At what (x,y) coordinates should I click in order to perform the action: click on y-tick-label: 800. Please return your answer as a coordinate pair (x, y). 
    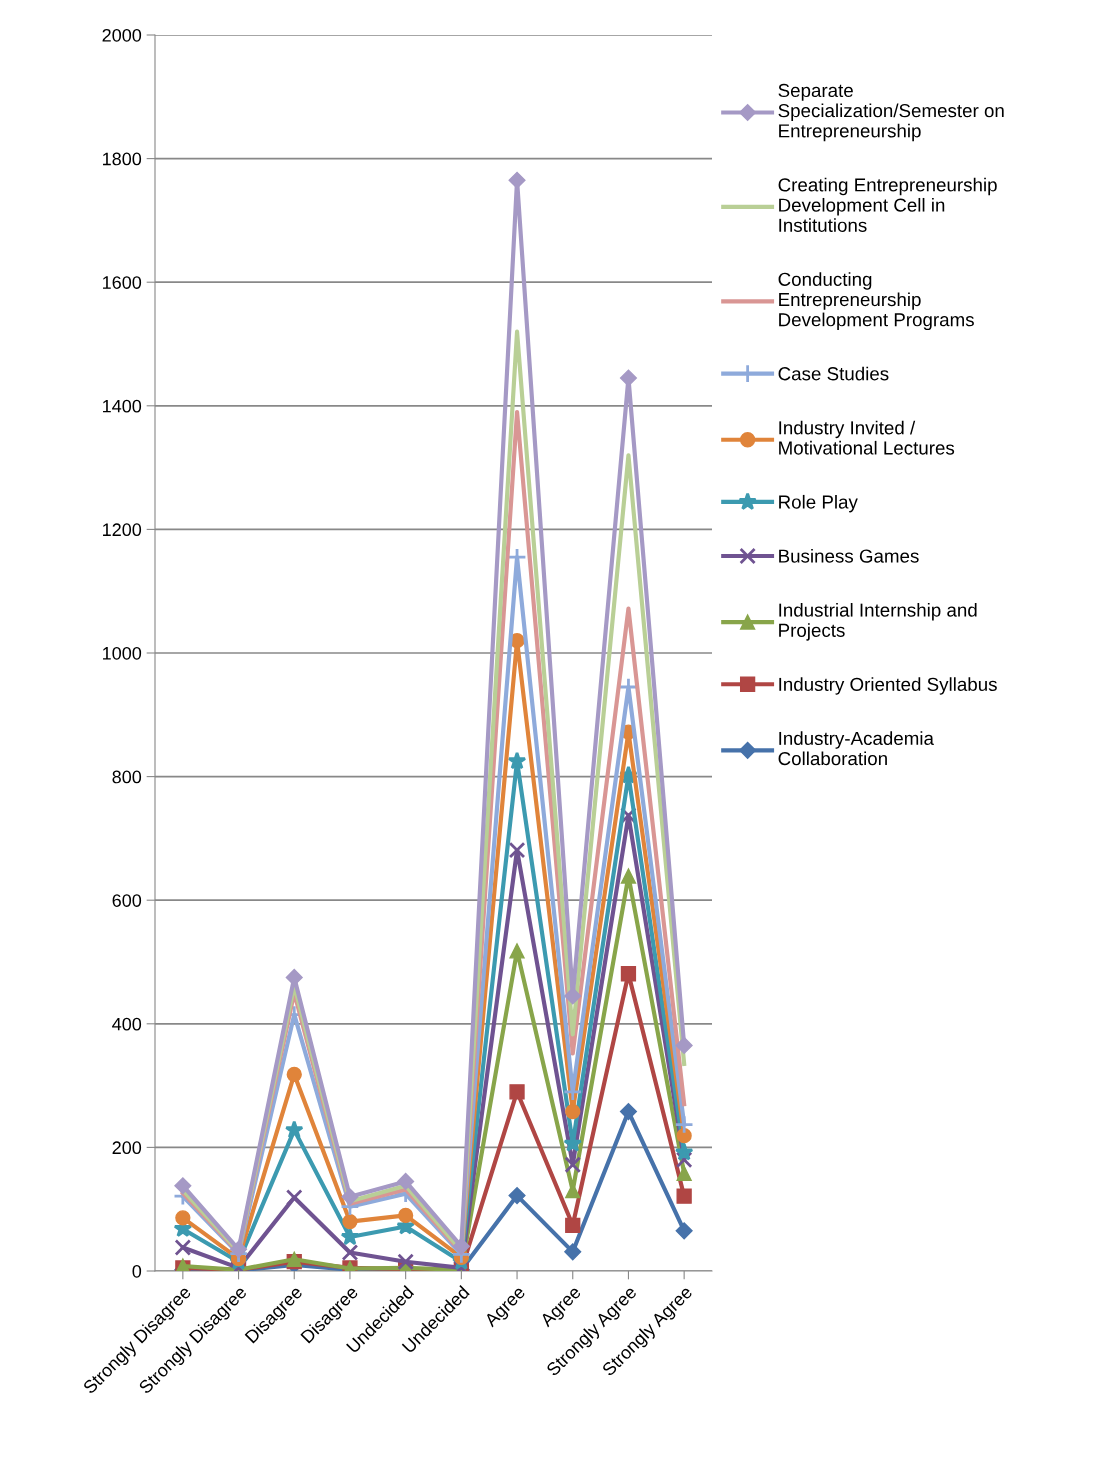
    Looking at the image, I should click on (127, 777).